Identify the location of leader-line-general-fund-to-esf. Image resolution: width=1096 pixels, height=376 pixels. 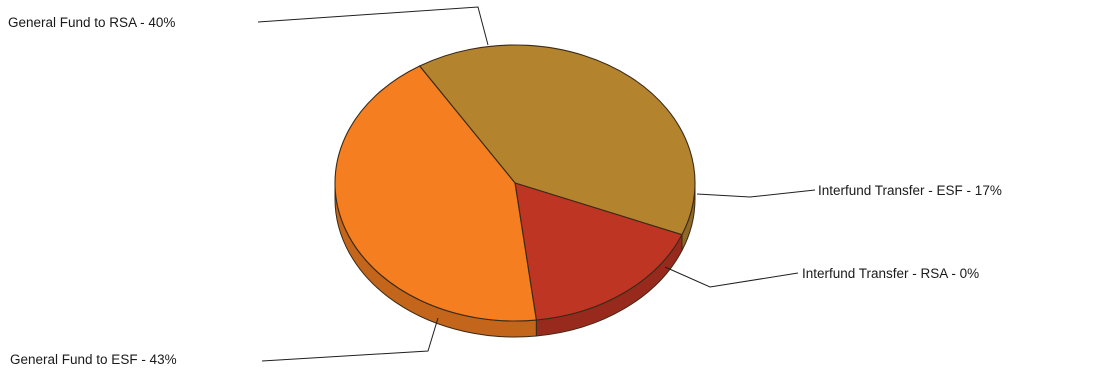
(350, 339).